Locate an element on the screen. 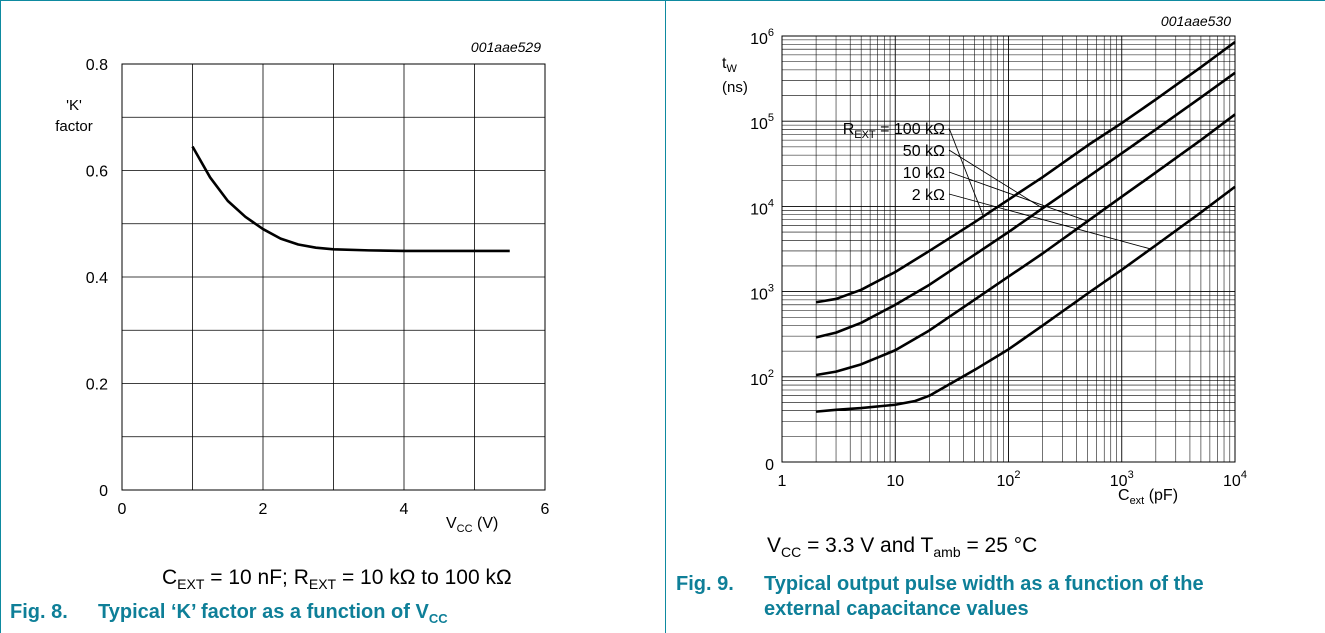 The image size is (1325, 633). y-tick-label: 10² is located at coordinates (762, 378).